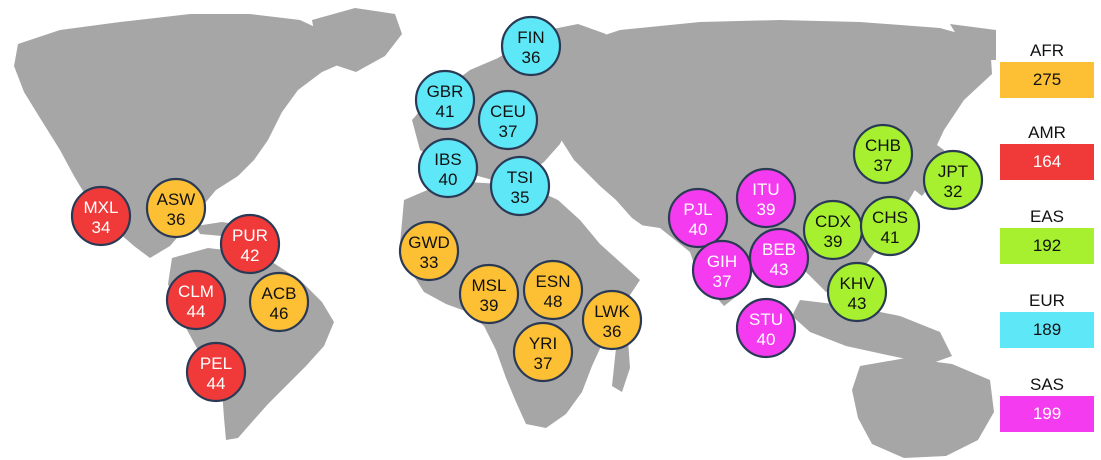  What do you see at coordinates (1047, 132) in the screenshot?
I see `legend-label-amr: AMR` at bounding box center [1047, 132].